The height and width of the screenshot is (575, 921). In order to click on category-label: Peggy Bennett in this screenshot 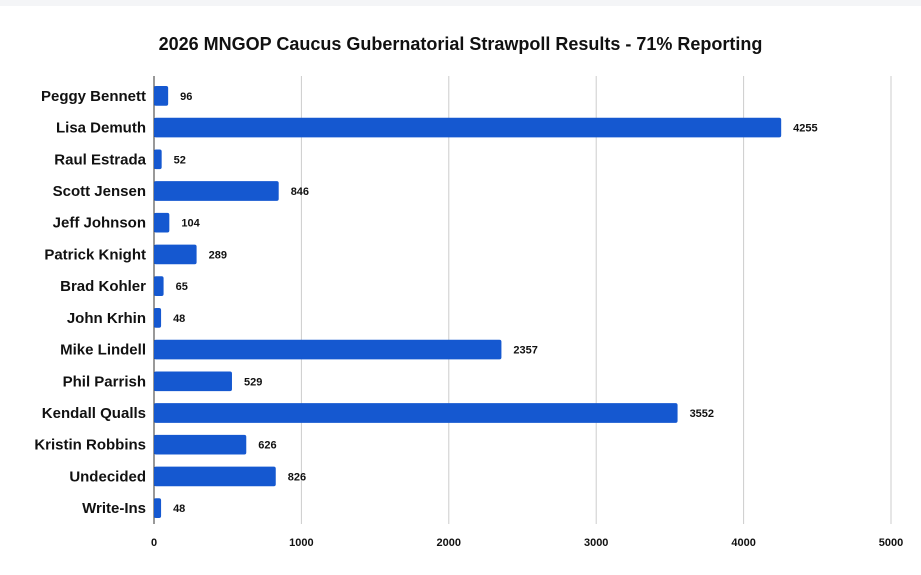, I will do `click(93, 96)`.